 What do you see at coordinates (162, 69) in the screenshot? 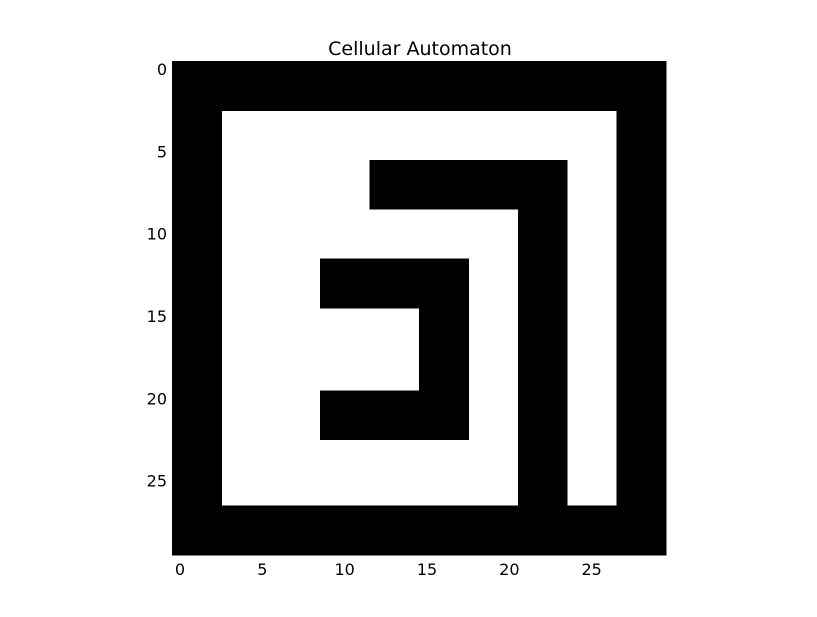
I see `y-tick-label-0: 0` at bounding box center [162, 69].